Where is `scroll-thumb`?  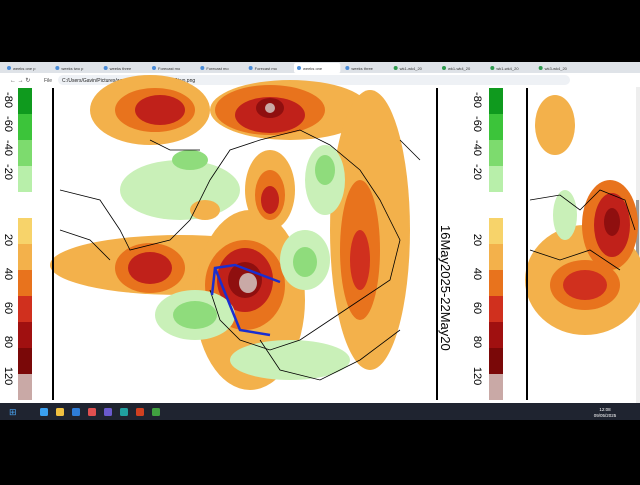
scroll-thumb is located at coordinates (637, 245).